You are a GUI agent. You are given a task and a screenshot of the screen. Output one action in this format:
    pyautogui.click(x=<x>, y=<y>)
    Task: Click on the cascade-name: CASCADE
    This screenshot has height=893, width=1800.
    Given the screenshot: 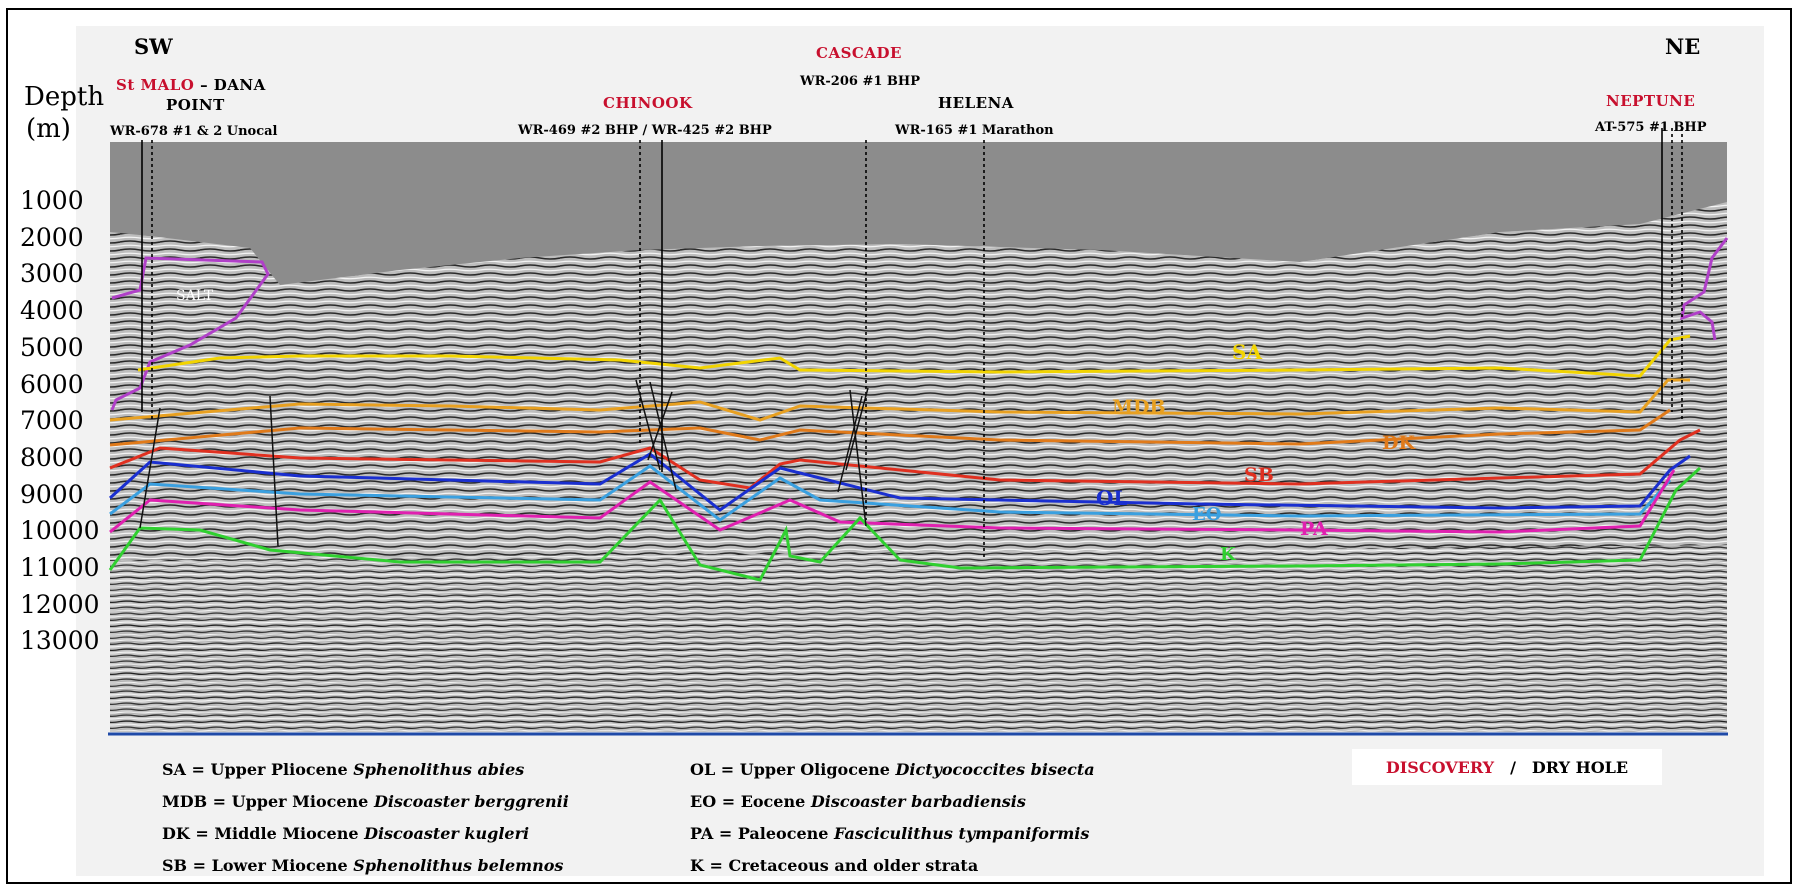 What is the action you would take?
    pyautogui.click(x=859, y=53)
    